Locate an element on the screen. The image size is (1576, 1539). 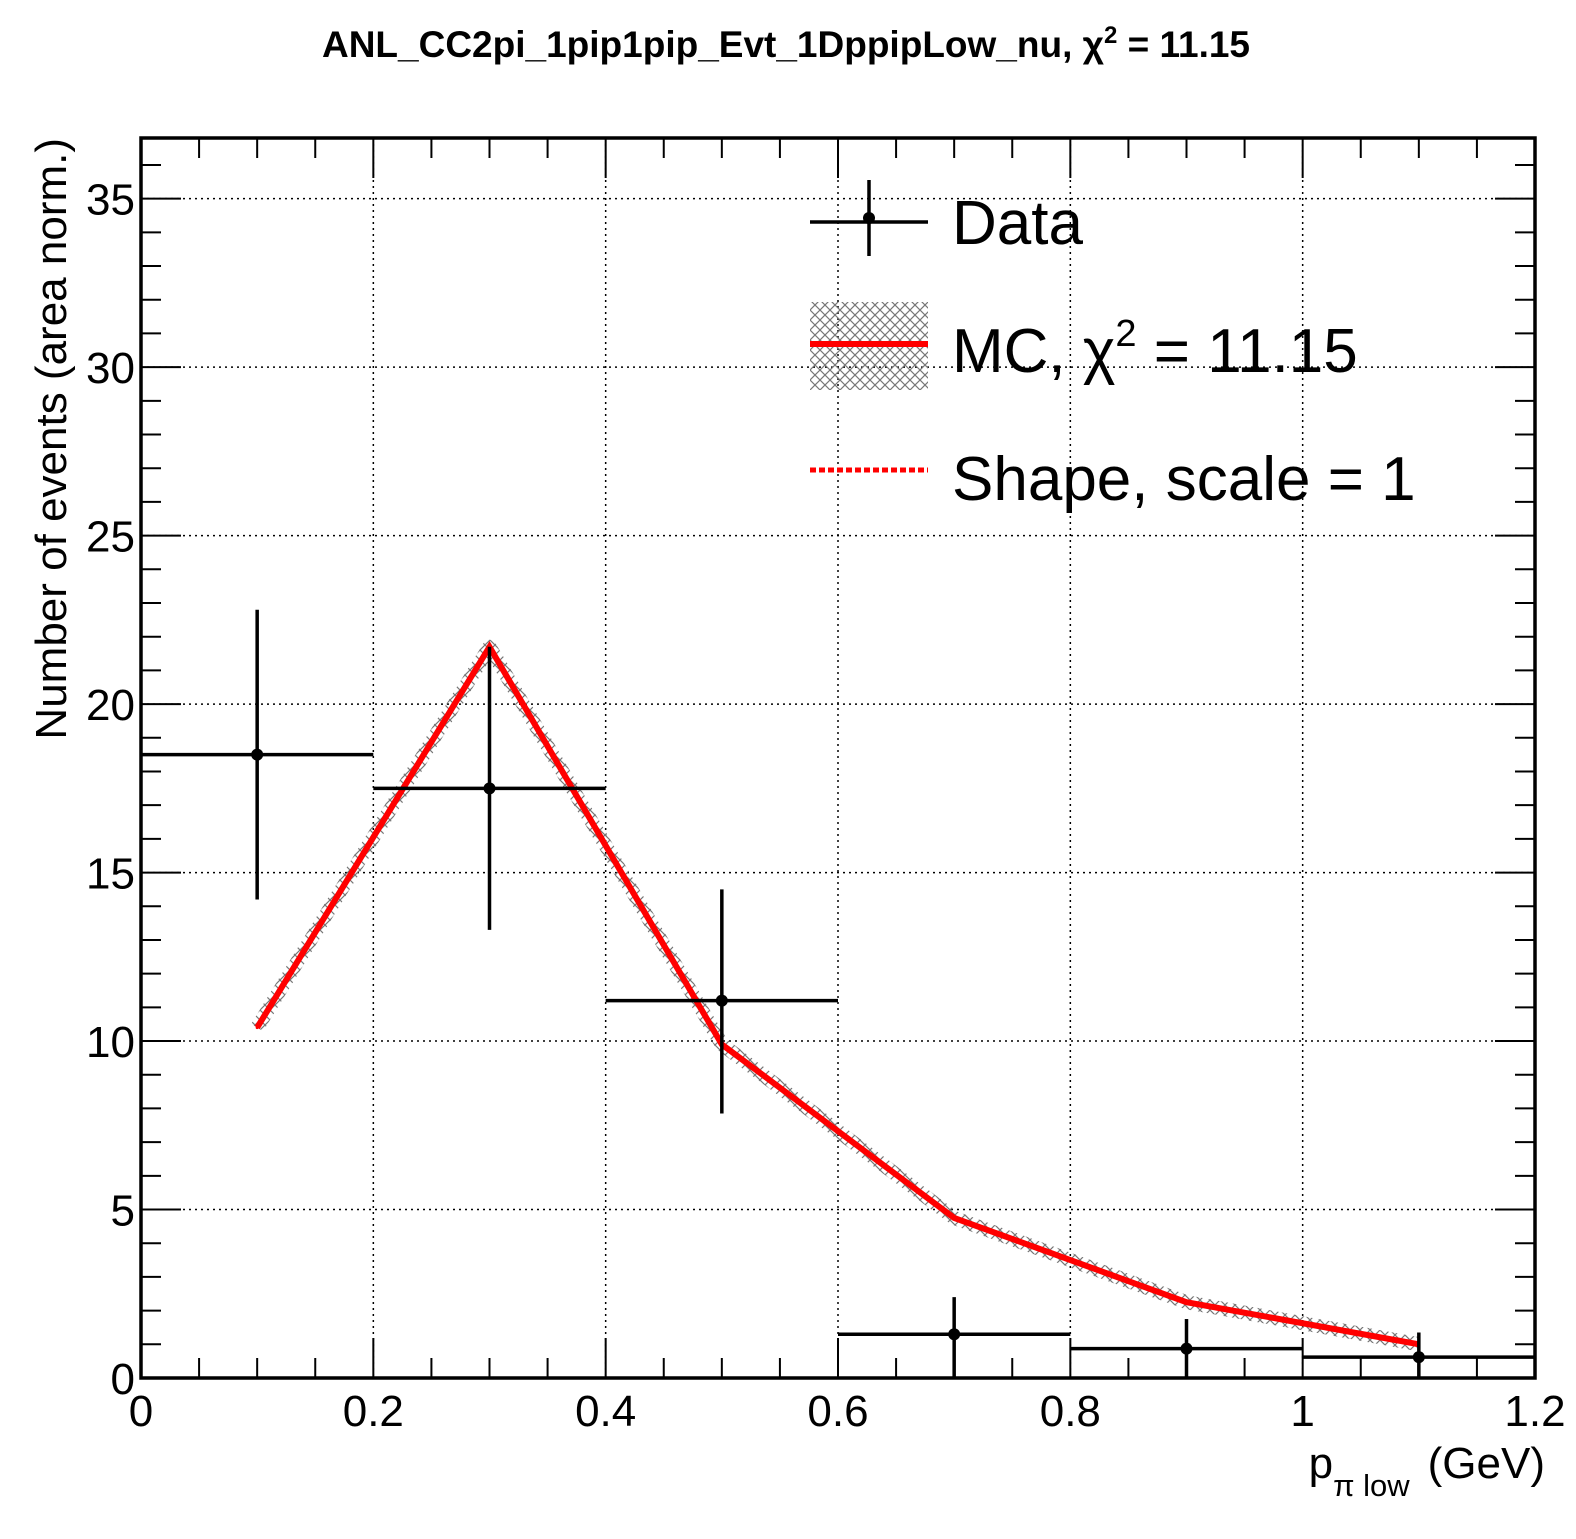
x-tick-label: 1 is located at coordinates (1302, 1411).